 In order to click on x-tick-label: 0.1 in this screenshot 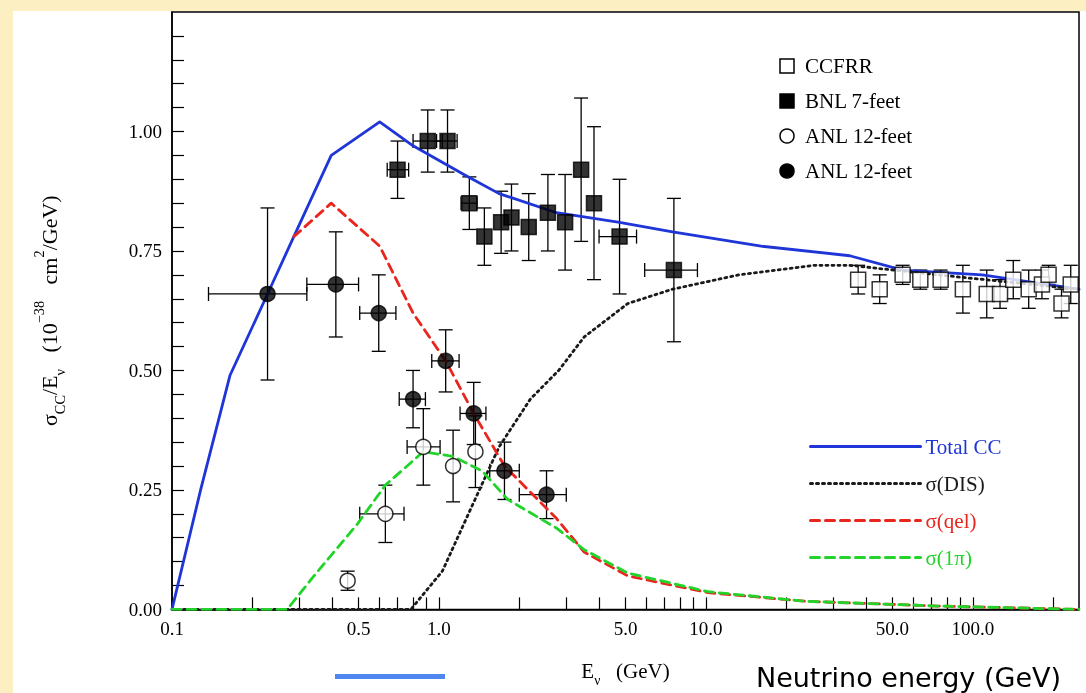, I will do `click(172, 629)`.